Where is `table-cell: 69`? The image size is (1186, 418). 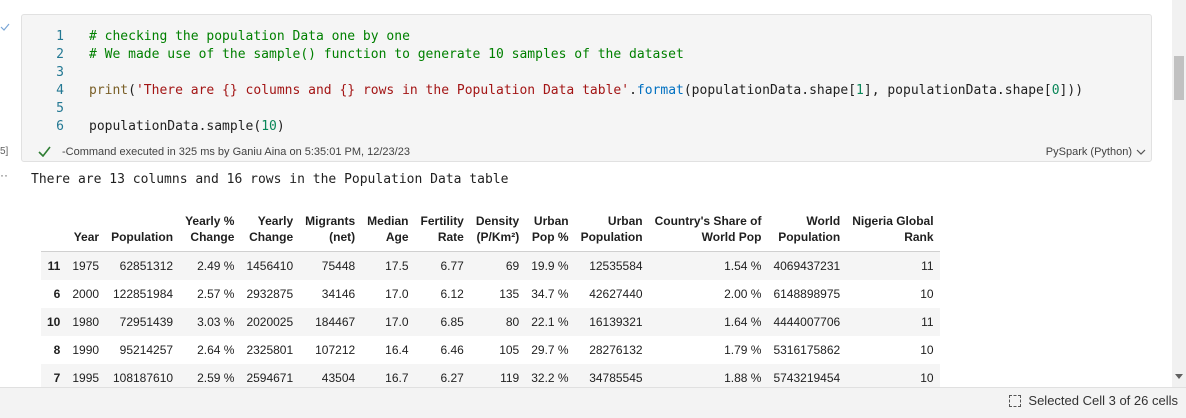
table-cell: 69 is located at coordinates (497, 265).